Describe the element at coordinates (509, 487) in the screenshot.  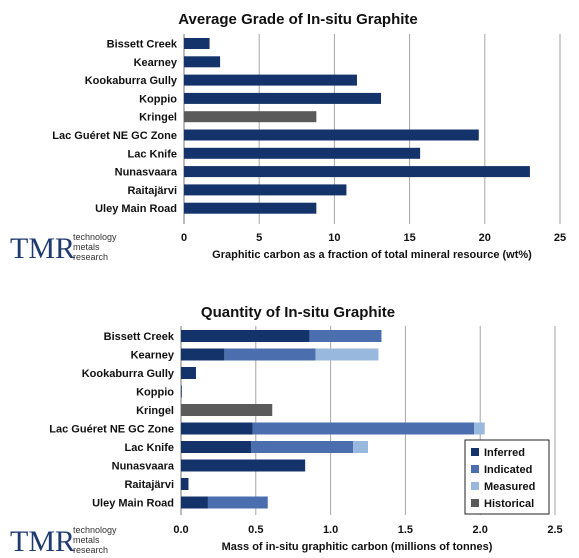
I see `legend-entry: Measured` at that location.